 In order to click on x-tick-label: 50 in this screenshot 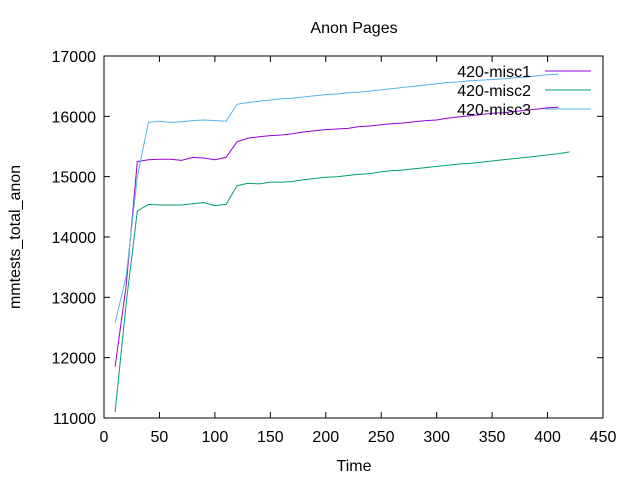, I will do `click(160, 437)`.